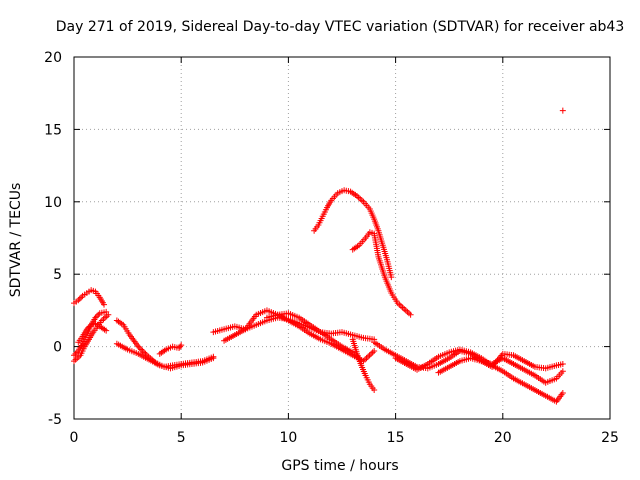  Describe the element at coordinates (503, 438) in the screenshot. I see `x-tick-label: 20` at that location.